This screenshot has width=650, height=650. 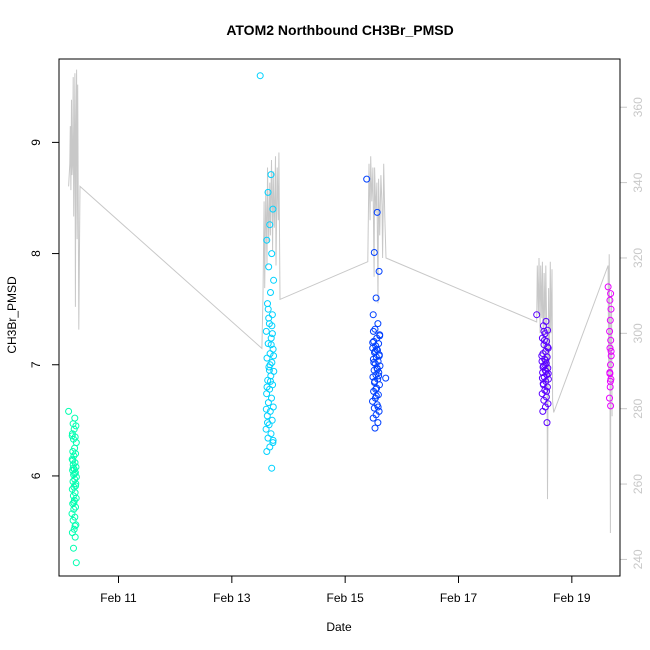 What do you see at coordinates (232, 598) in the screenshot?
I see `x-tick-label: Feb 13` at bounding box center [232, 598].